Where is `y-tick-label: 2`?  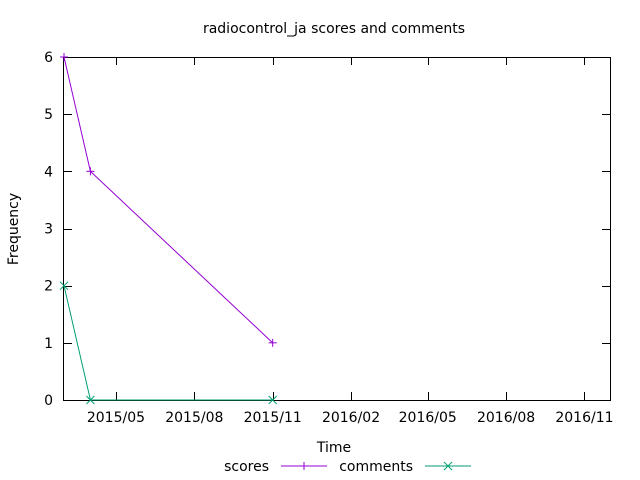
y-tick-label: 2 is located at coordinates (48, 287).